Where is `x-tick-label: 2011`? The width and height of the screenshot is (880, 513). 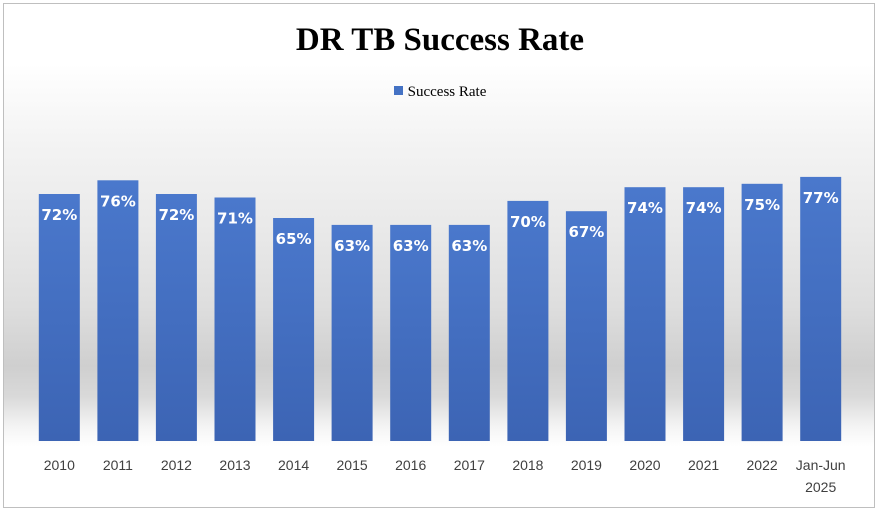
x-tick-label: 2011 is located at coordinates (118, 465).